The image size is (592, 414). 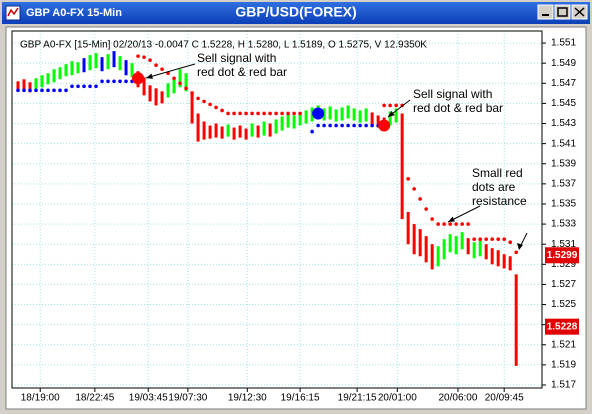 What do you see at coordinates (247, 398) in the screenshot?
I see `x-tick-label: 19/12:30` at bounding box center [247, 398].